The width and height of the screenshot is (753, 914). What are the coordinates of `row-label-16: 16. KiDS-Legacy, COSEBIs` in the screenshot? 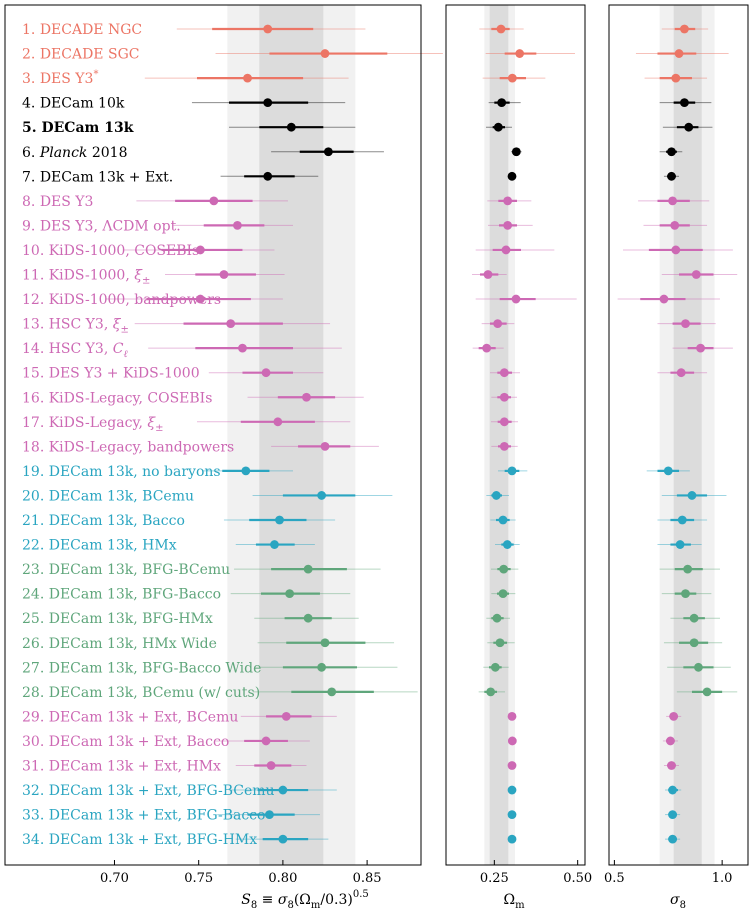 It's located at (117, 398).